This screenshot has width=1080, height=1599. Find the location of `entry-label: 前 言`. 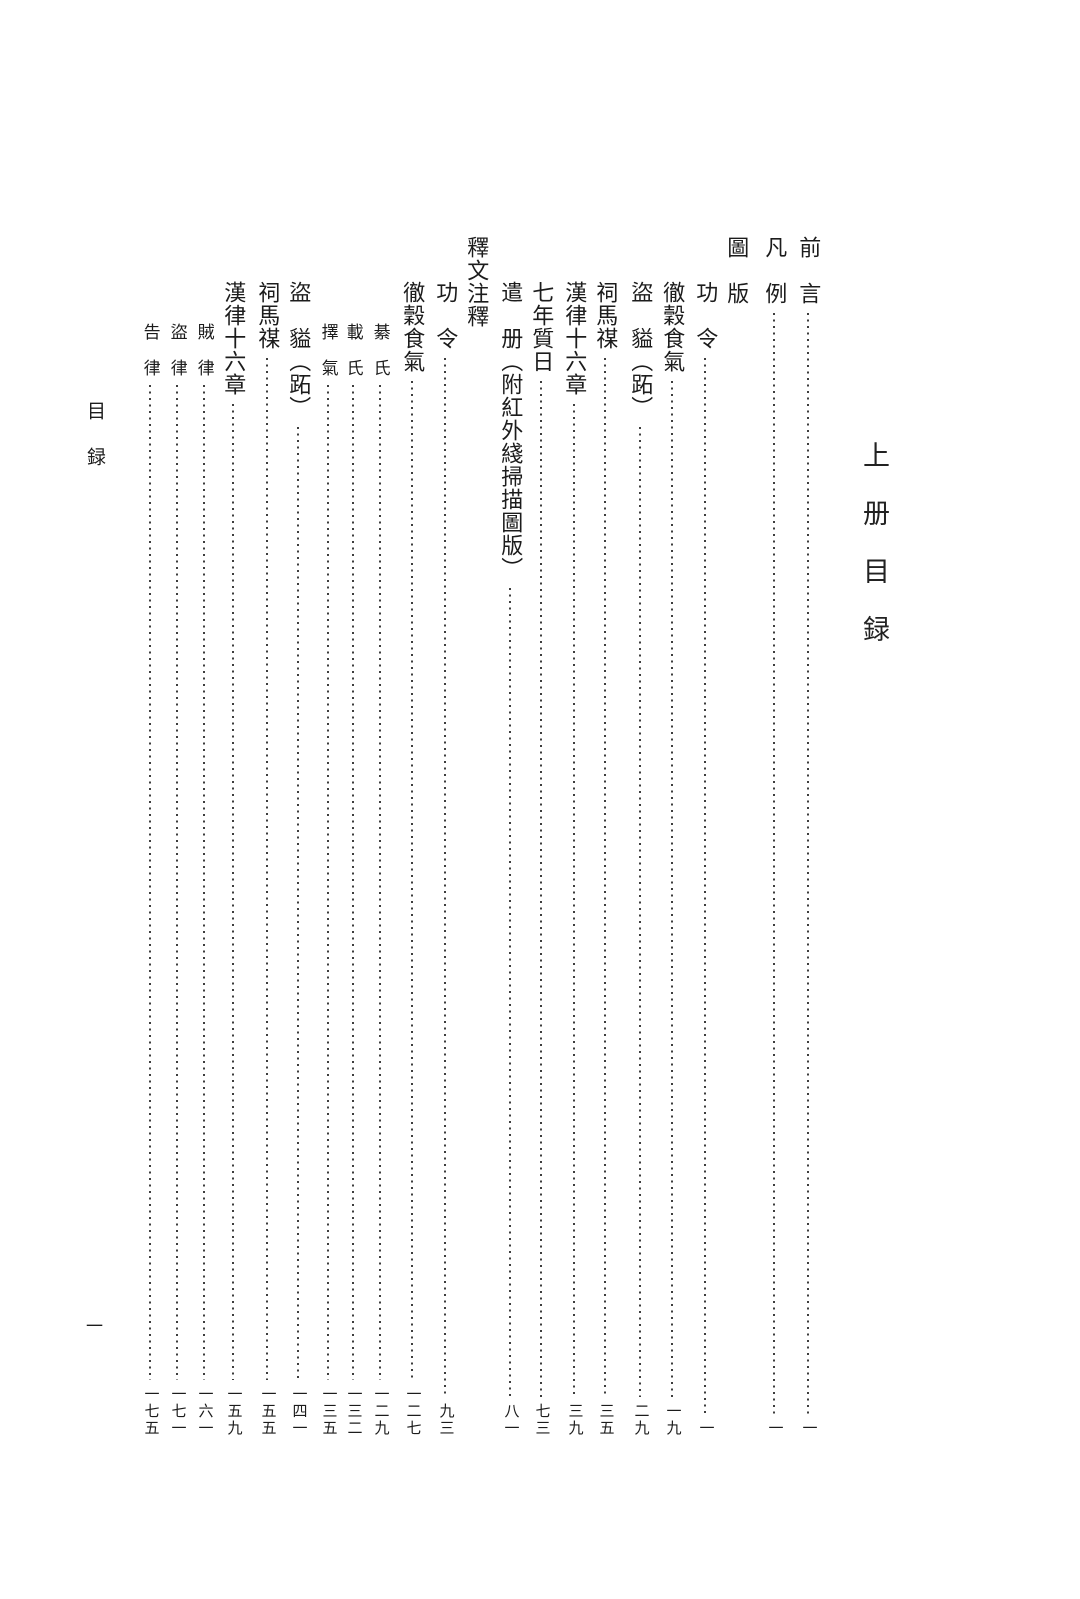

entry-label: 前 言 is located at coordinates (809, 270).